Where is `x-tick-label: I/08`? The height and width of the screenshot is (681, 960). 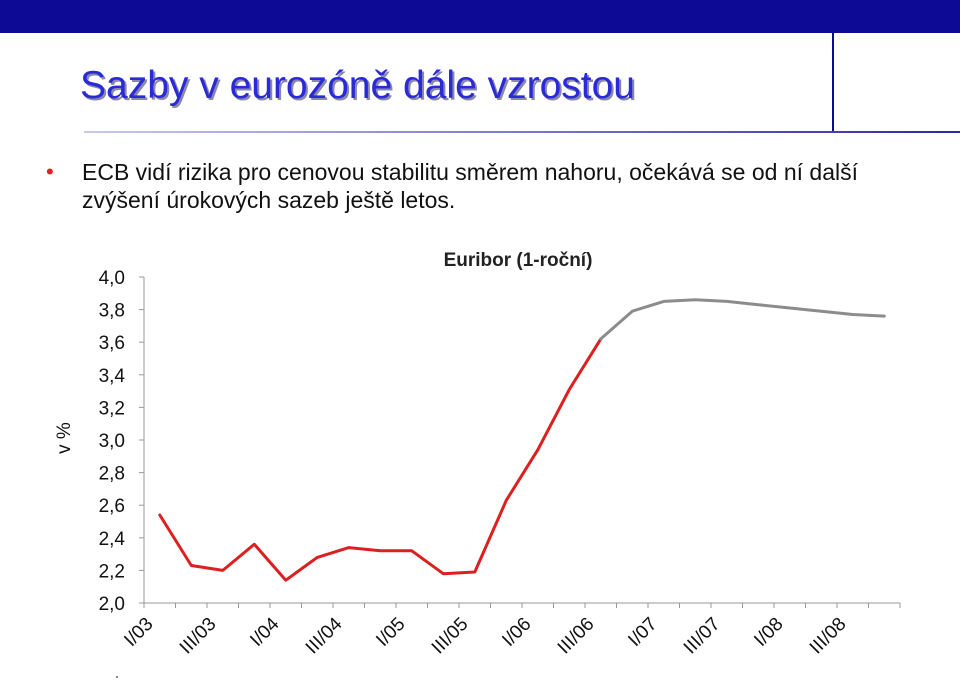 x-tick-label: I/08 is located at coordinates (768, 632).